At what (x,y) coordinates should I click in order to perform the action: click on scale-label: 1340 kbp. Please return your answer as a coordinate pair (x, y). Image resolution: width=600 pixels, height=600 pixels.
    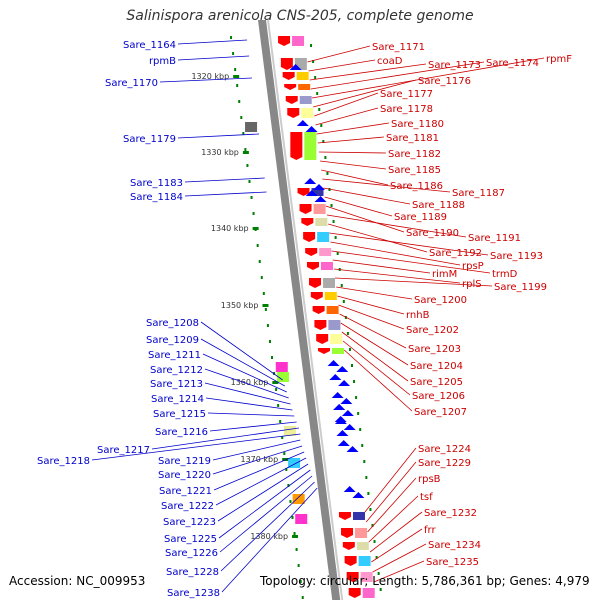
    Looking at the image, I should click on (230, 228).